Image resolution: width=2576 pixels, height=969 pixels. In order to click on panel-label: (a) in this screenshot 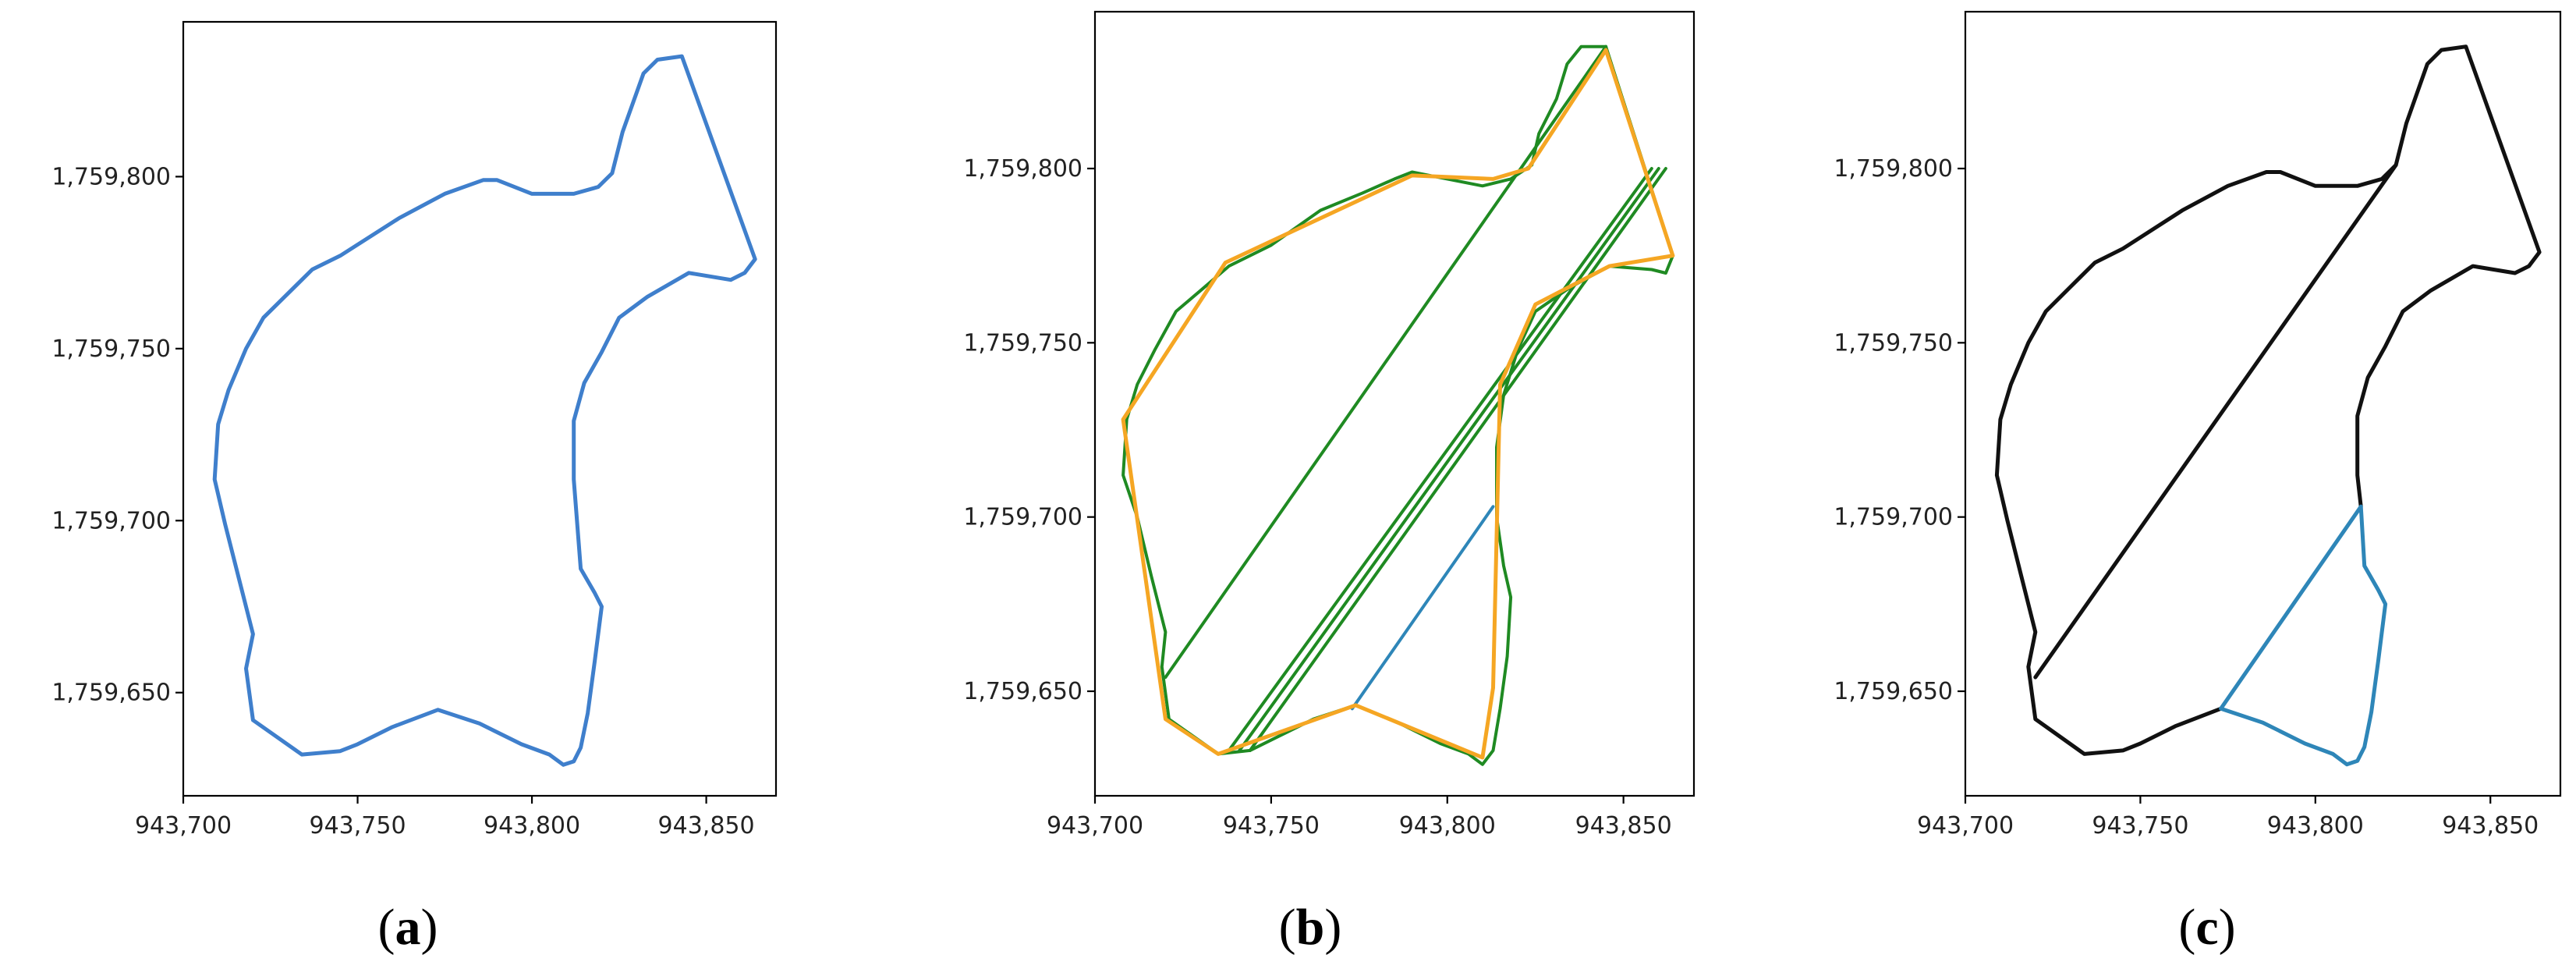, I will do `click(408, 927)`.